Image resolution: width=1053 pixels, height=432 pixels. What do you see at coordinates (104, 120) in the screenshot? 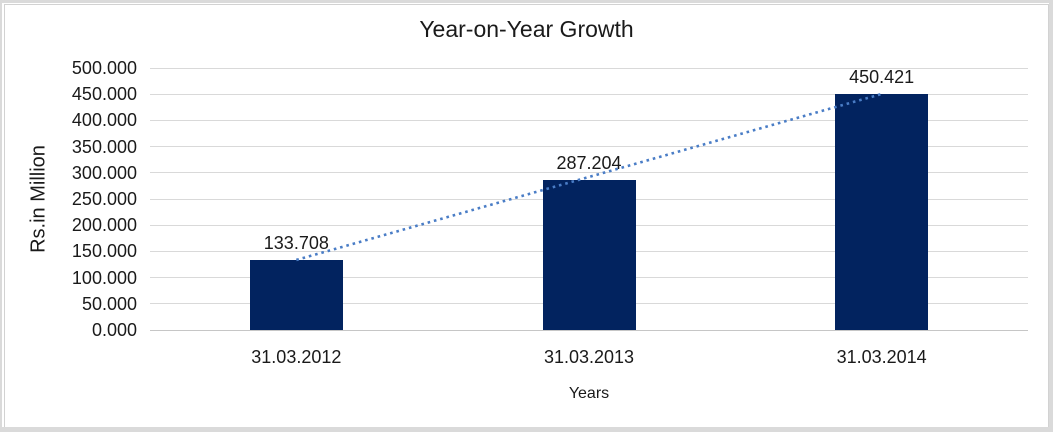
I see `y-tick-label: 400.000` at bounding box center [104, 120].